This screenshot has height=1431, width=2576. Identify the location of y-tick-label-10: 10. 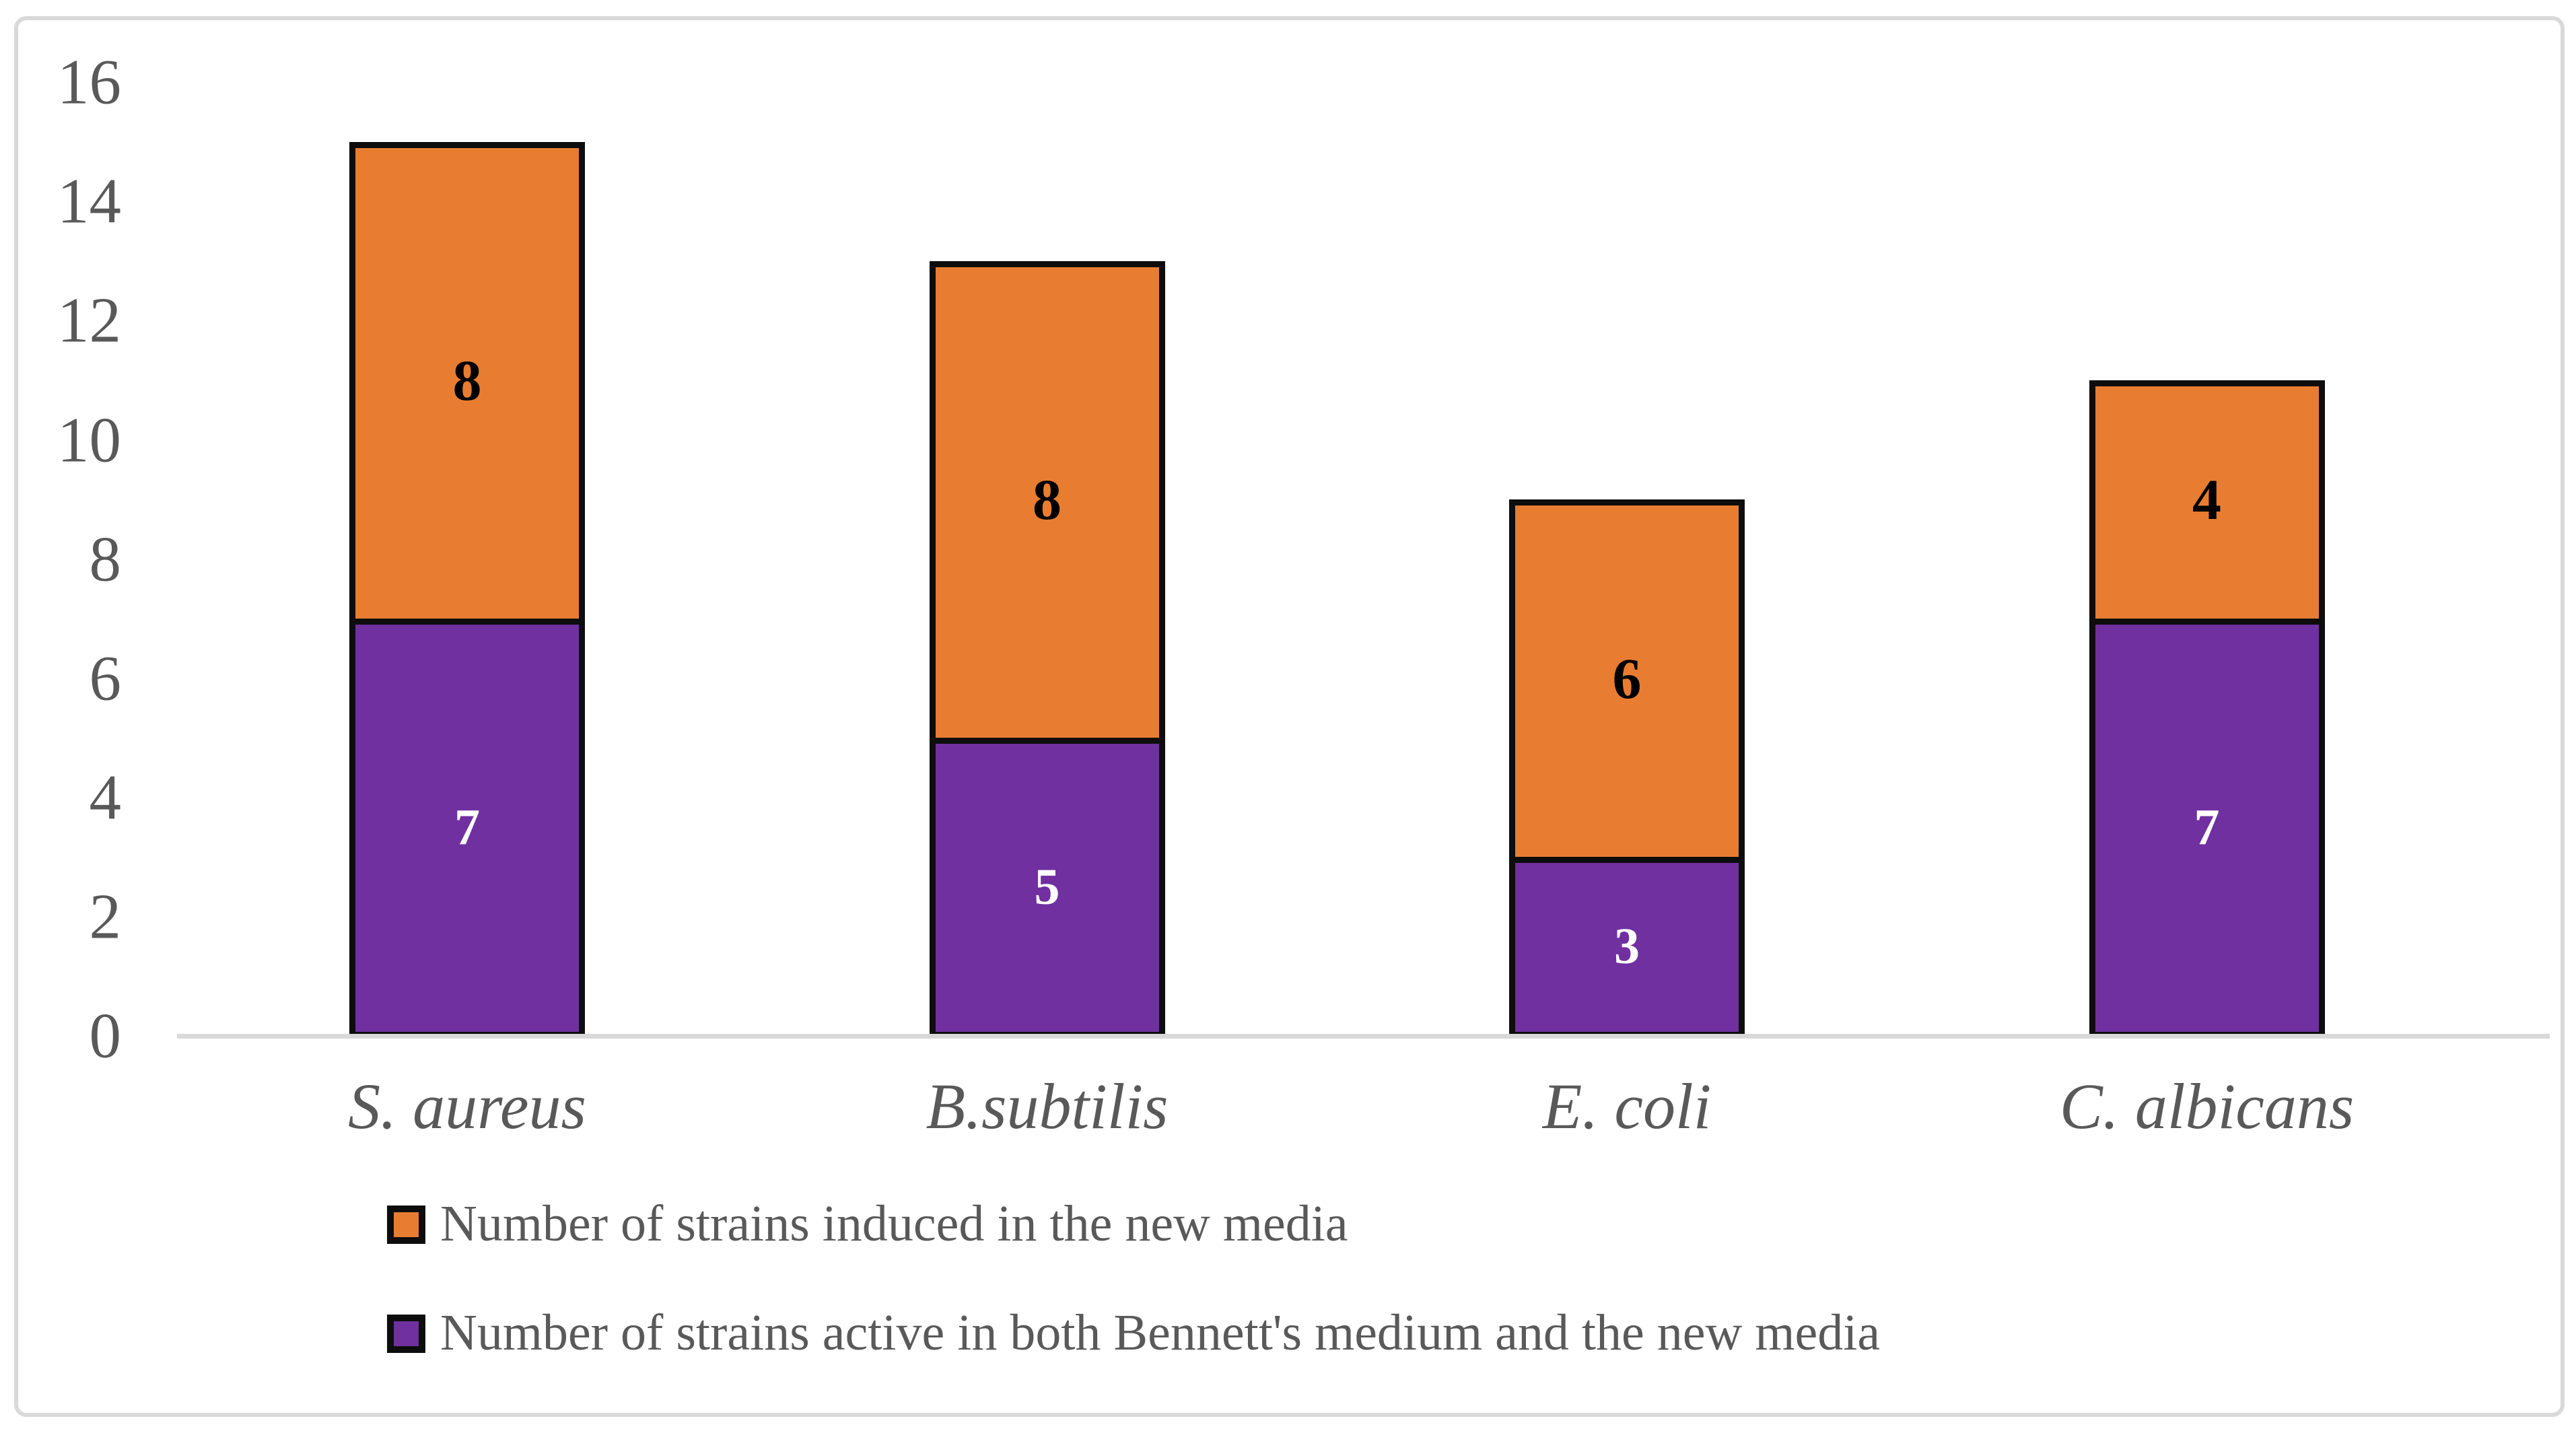
(89, 439).